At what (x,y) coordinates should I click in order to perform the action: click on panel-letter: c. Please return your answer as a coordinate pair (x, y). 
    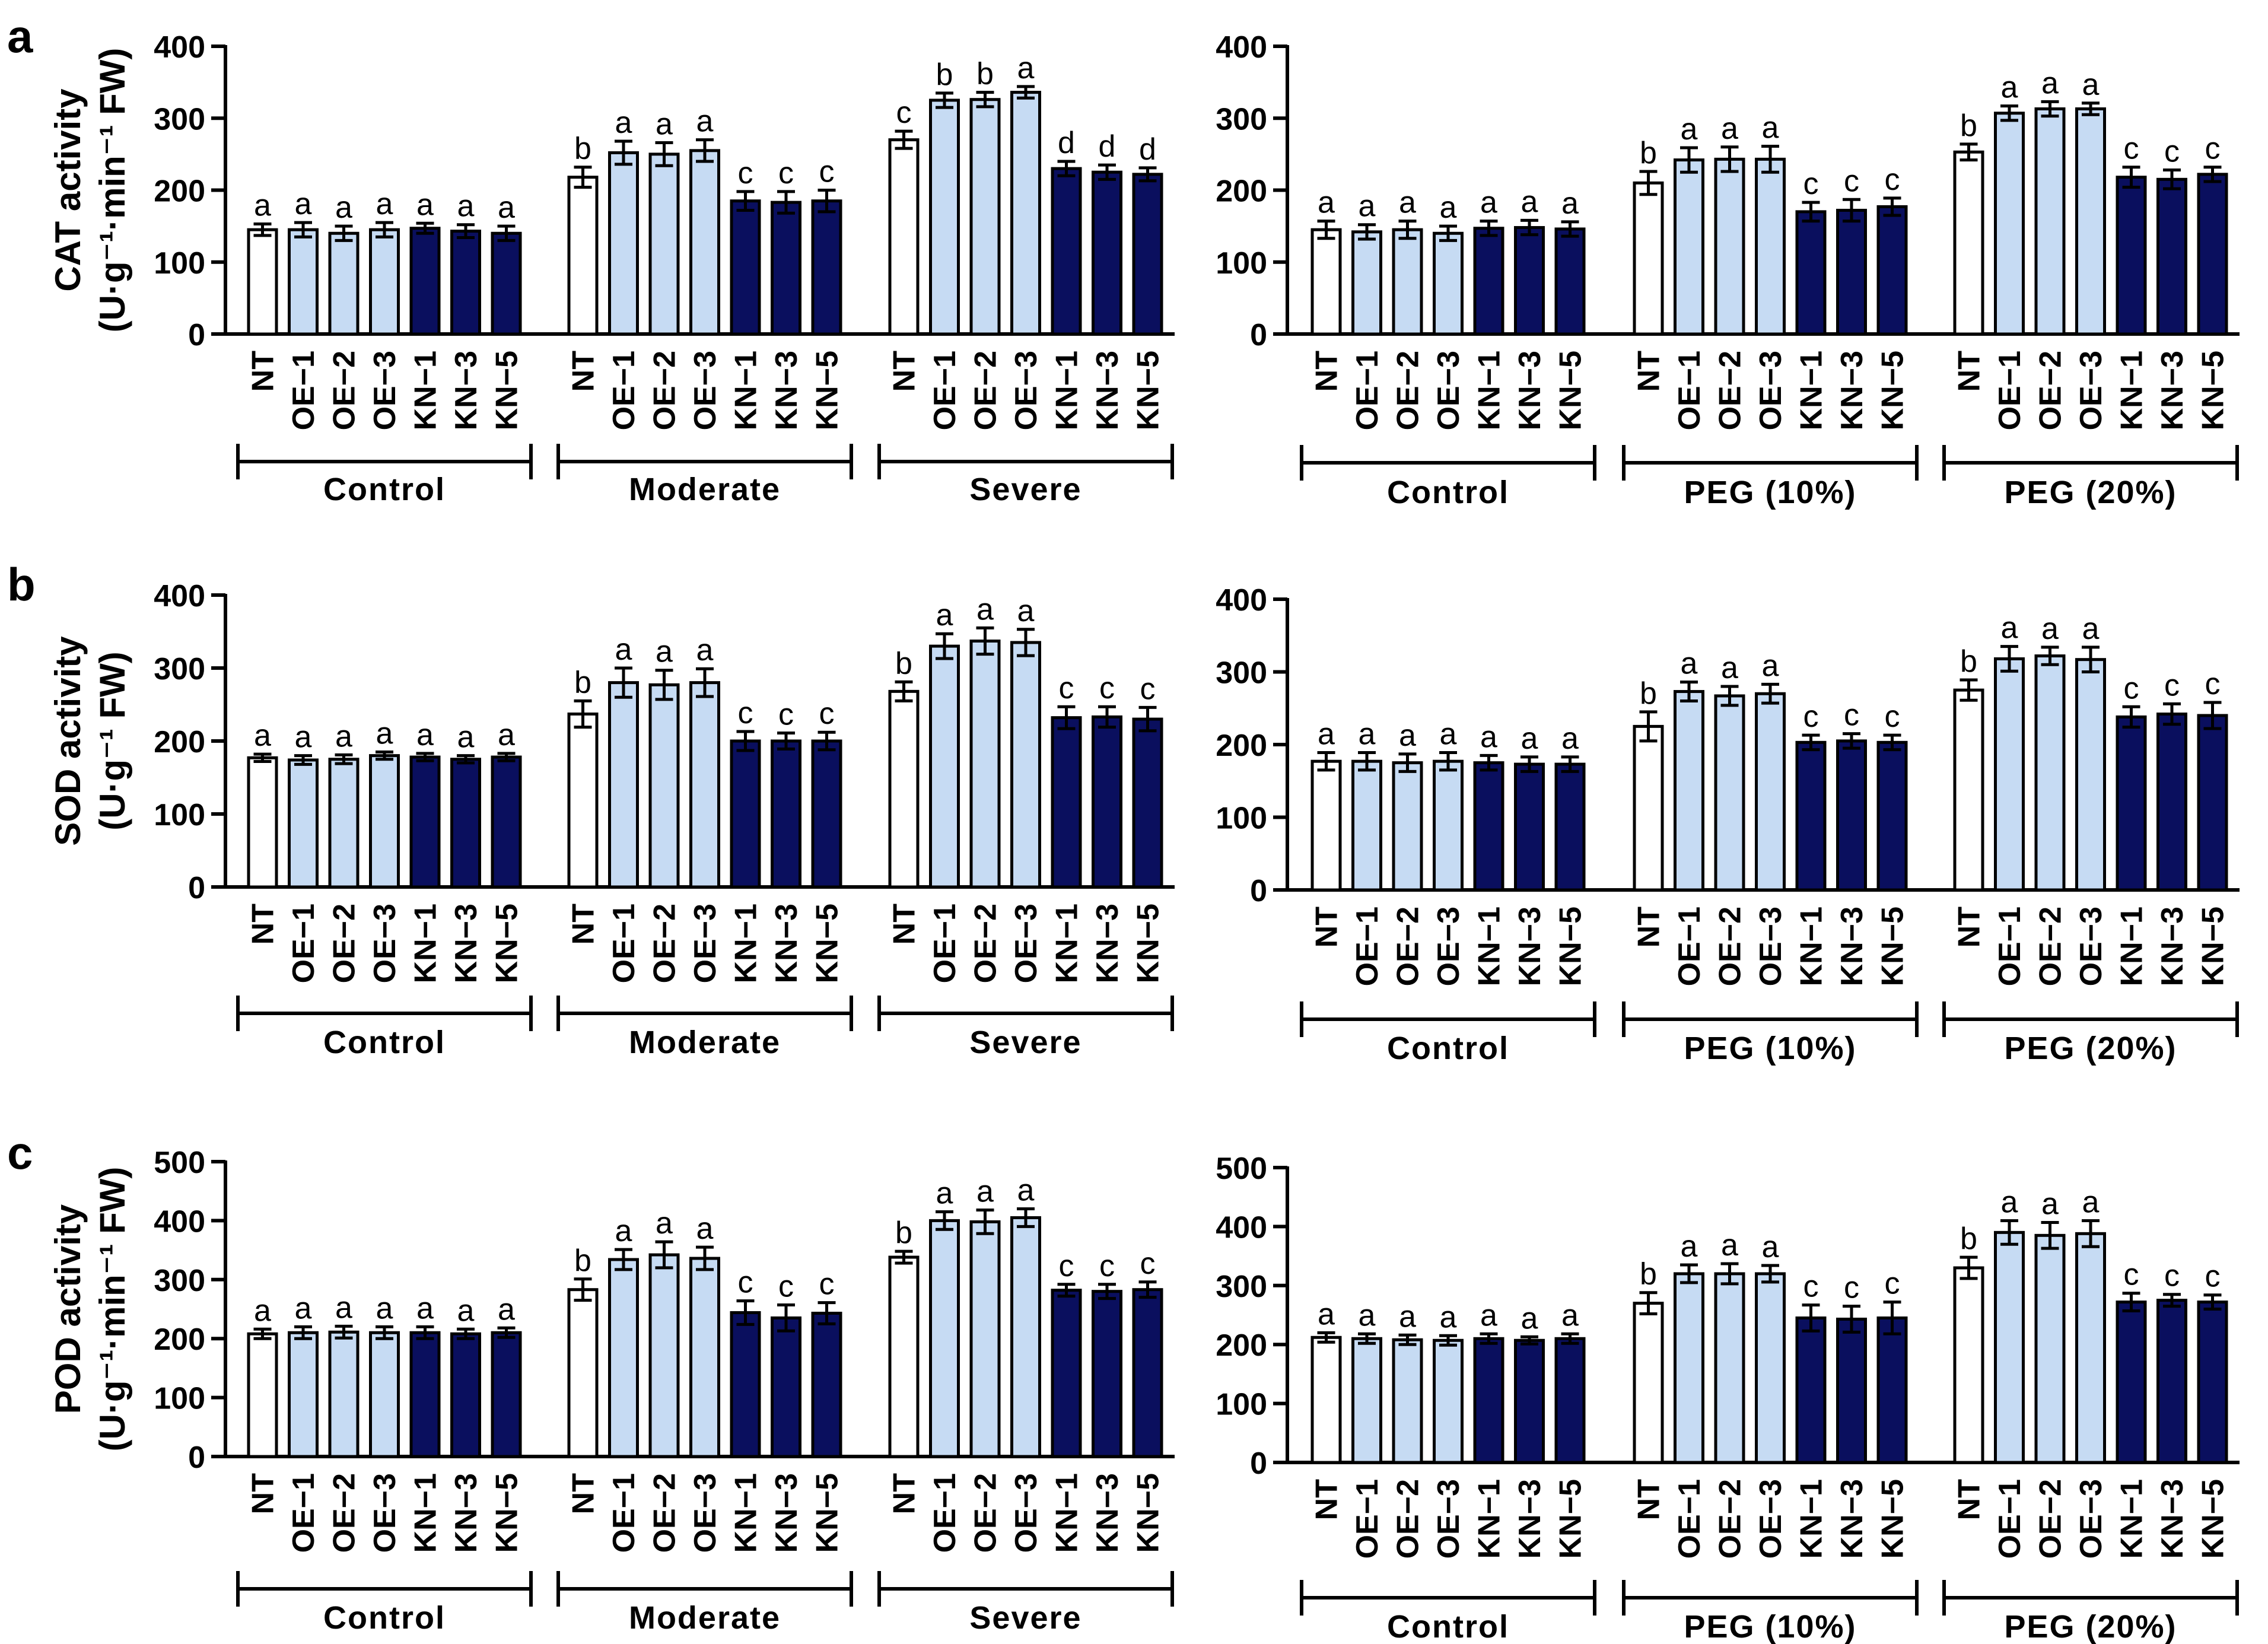
    Looking at the image, I should click on (20, 1153).